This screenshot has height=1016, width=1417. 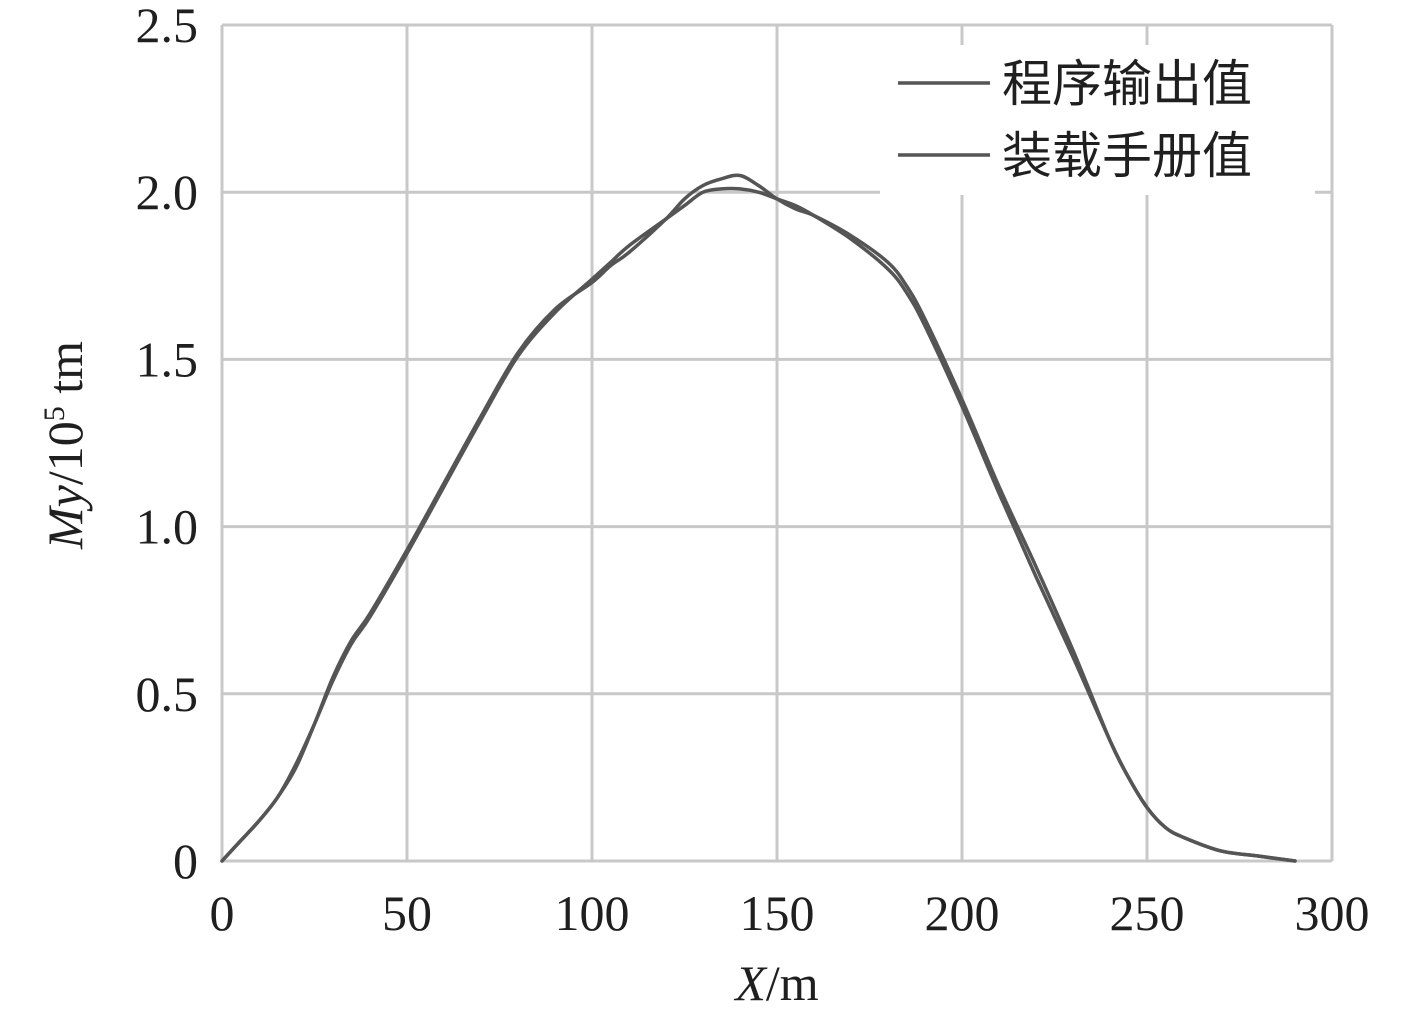 I want to click on y-tick-label: 1.0, so click(x=167, y=527).